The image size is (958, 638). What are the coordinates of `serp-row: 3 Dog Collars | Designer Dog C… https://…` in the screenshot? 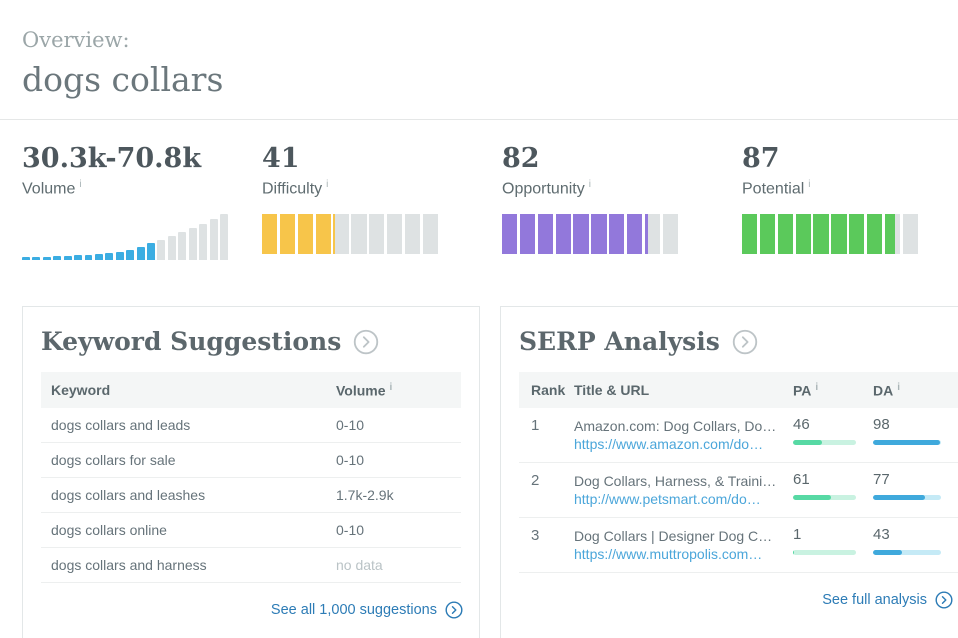 It's located at (738, 546).